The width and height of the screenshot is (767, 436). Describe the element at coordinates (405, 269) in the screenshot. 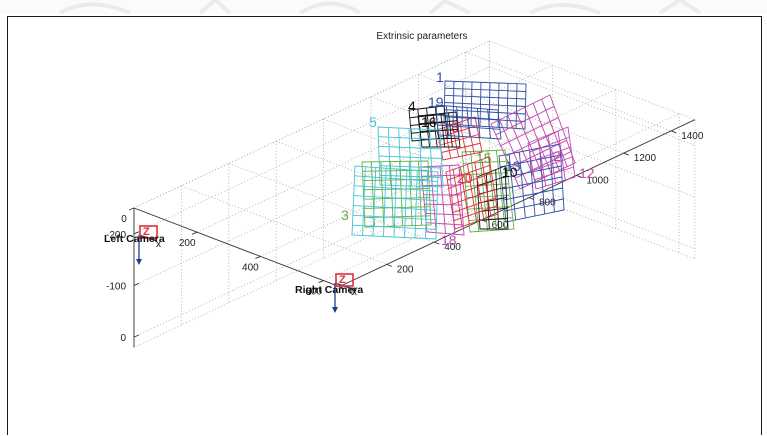

I see `y-tick-label: 200` at that location.